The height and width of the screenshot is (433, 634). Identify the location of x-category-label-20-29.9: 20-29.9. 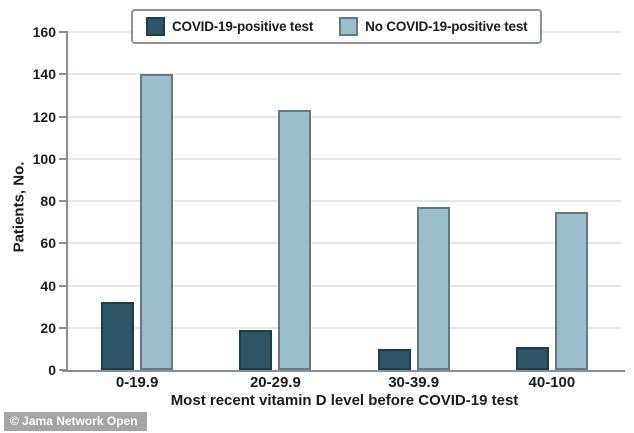
(275, 382).